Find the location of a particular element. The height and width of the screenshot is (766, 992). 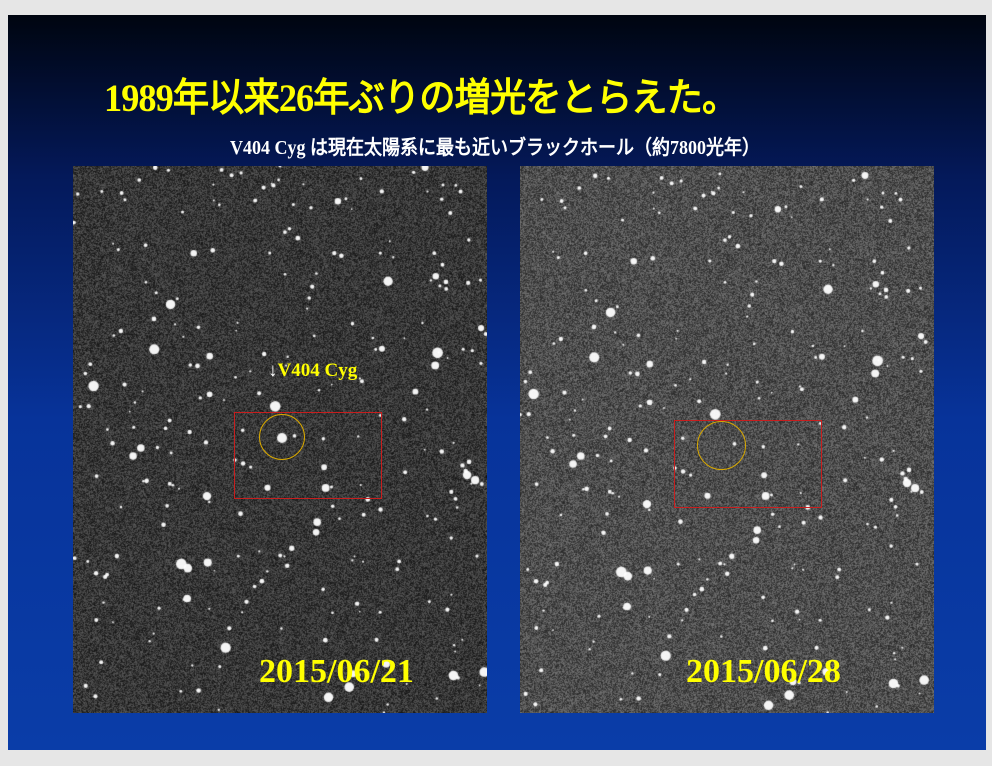

target-label: ↓V404 Cyg is located at coordinates (312, 371).